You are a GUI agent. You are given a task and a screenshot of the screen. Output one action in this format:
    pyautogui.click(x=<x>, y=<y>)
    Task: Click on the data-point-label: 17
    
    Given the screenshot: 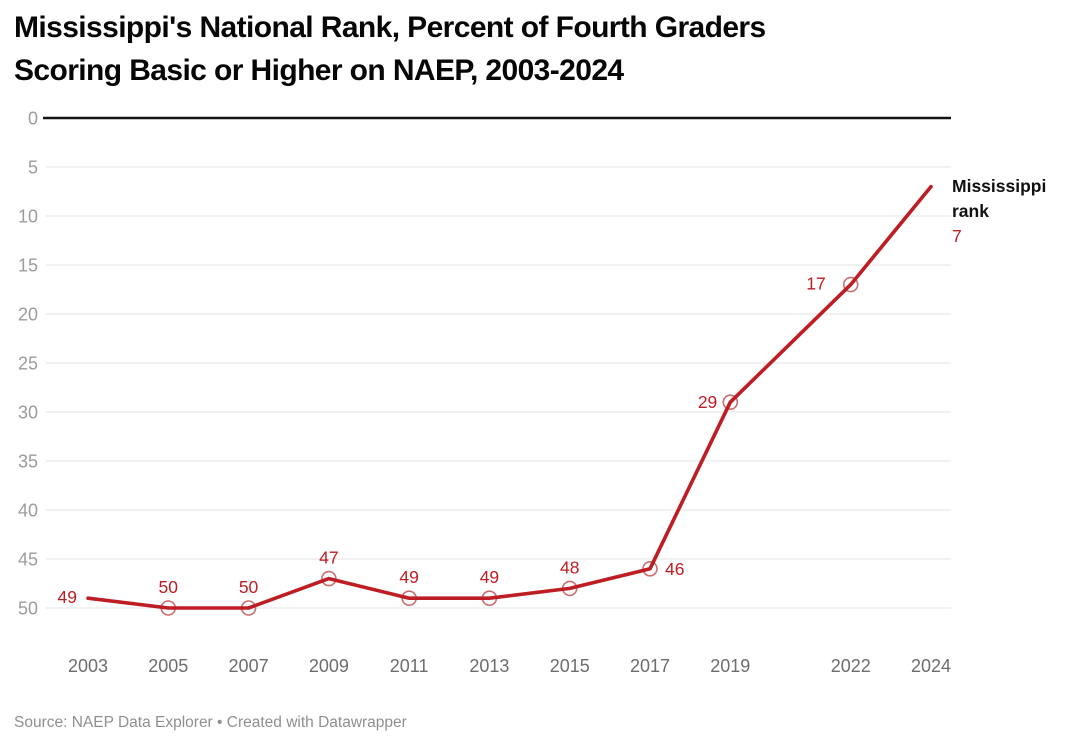 What is the action you would take?
    pyautogui.click(x=815, y=284)
    